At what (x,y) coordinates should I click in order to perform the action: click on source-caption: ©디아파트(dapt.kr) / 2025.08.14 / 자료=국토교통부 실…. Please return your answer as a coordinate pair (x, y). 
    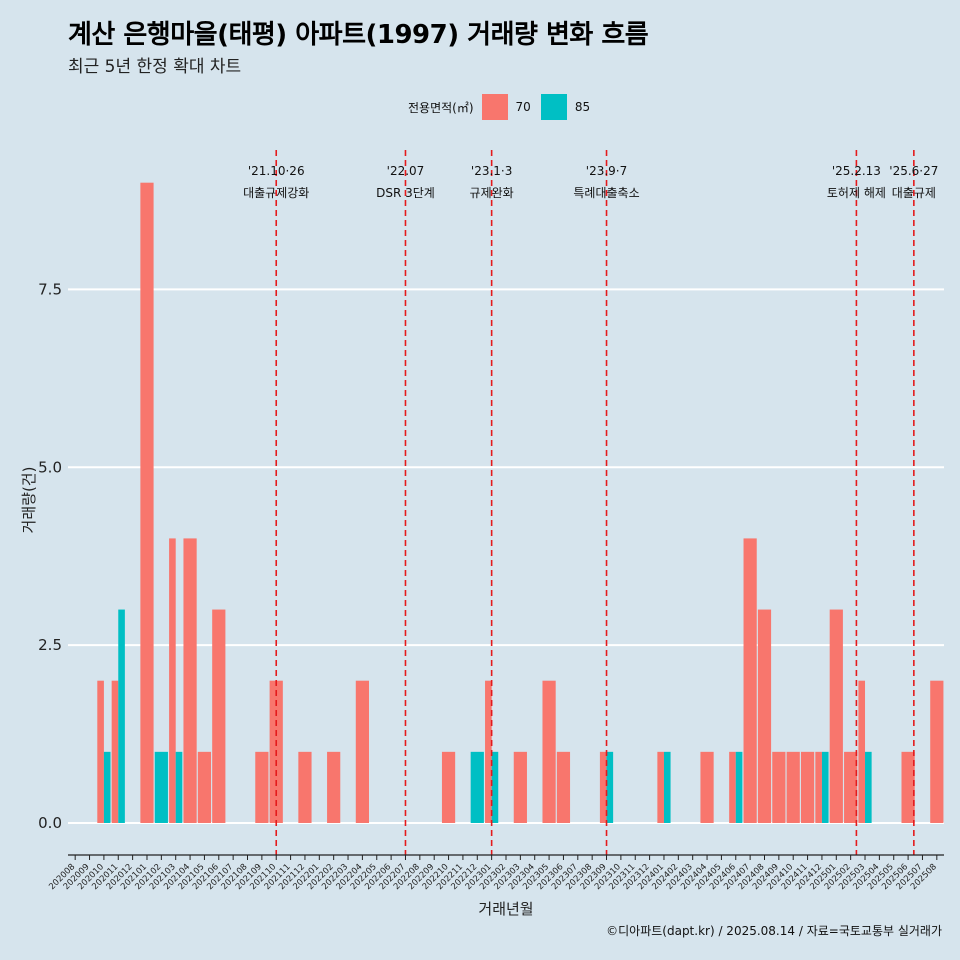
    Looking at the image, I should click on (774, 931).